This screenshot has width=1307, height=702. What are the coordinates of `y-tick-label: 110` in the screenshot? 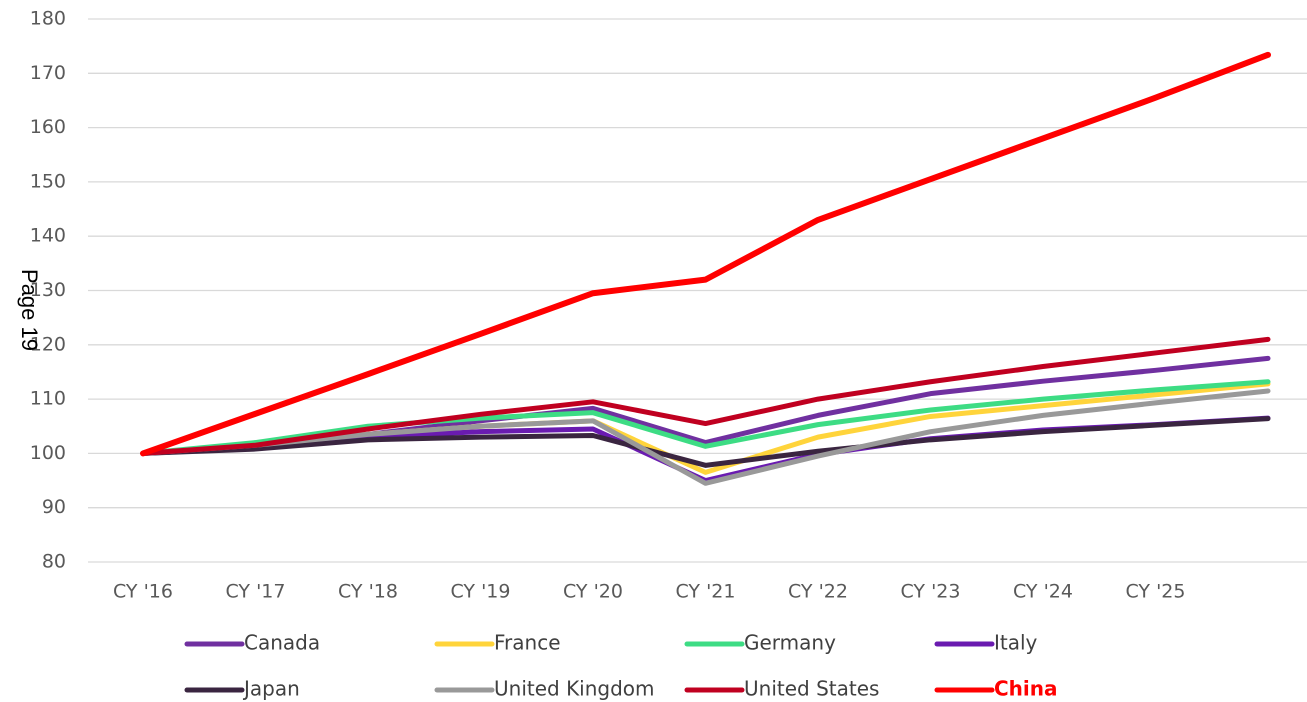 It's located at (48, 399).